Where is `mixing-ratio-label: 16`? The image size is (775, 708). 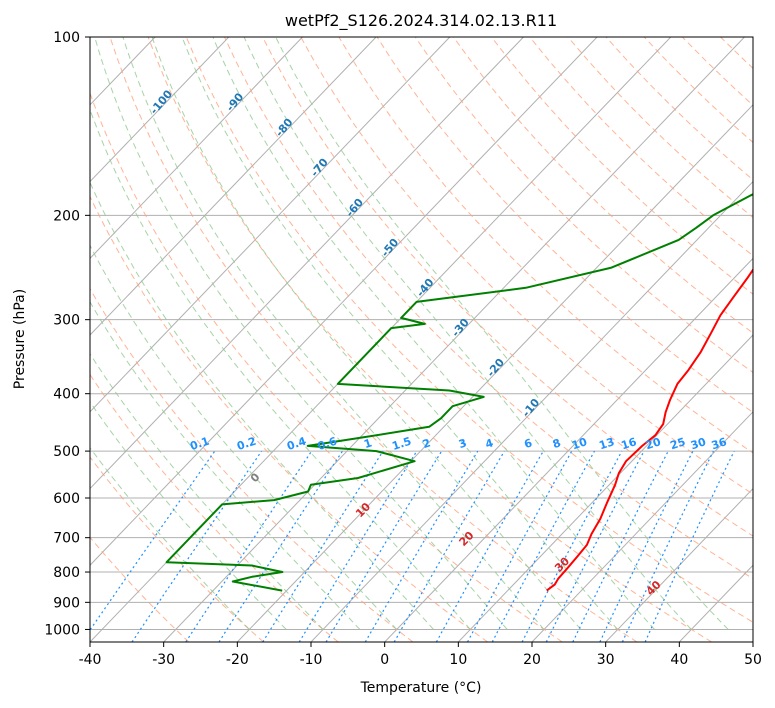 mixing-ratio-label: 16 is located at coordinates (629, 443).